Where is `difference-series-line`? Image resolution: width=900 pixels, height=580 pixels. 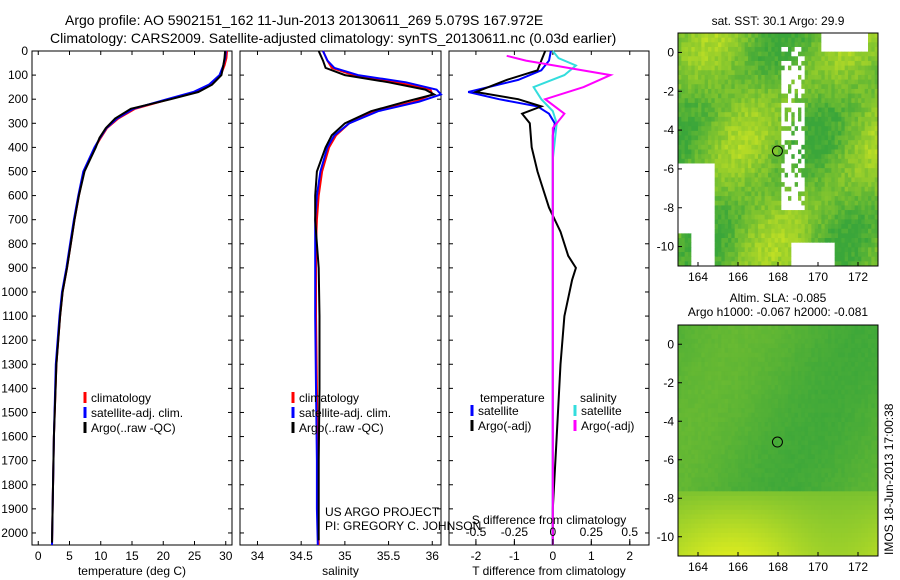 difference-series-line is located at coordinates (560, 299).